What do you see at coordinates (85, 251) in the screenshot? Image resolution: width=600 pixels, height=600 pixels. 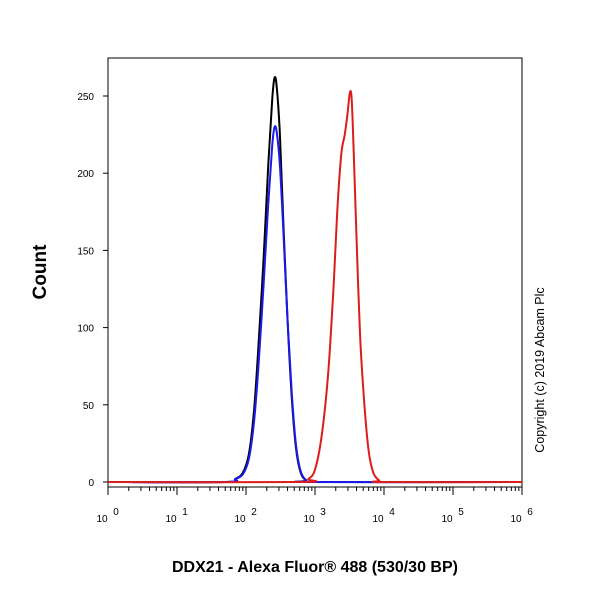 I see `y-tick-label: 150` at bounding box center [85, 251].